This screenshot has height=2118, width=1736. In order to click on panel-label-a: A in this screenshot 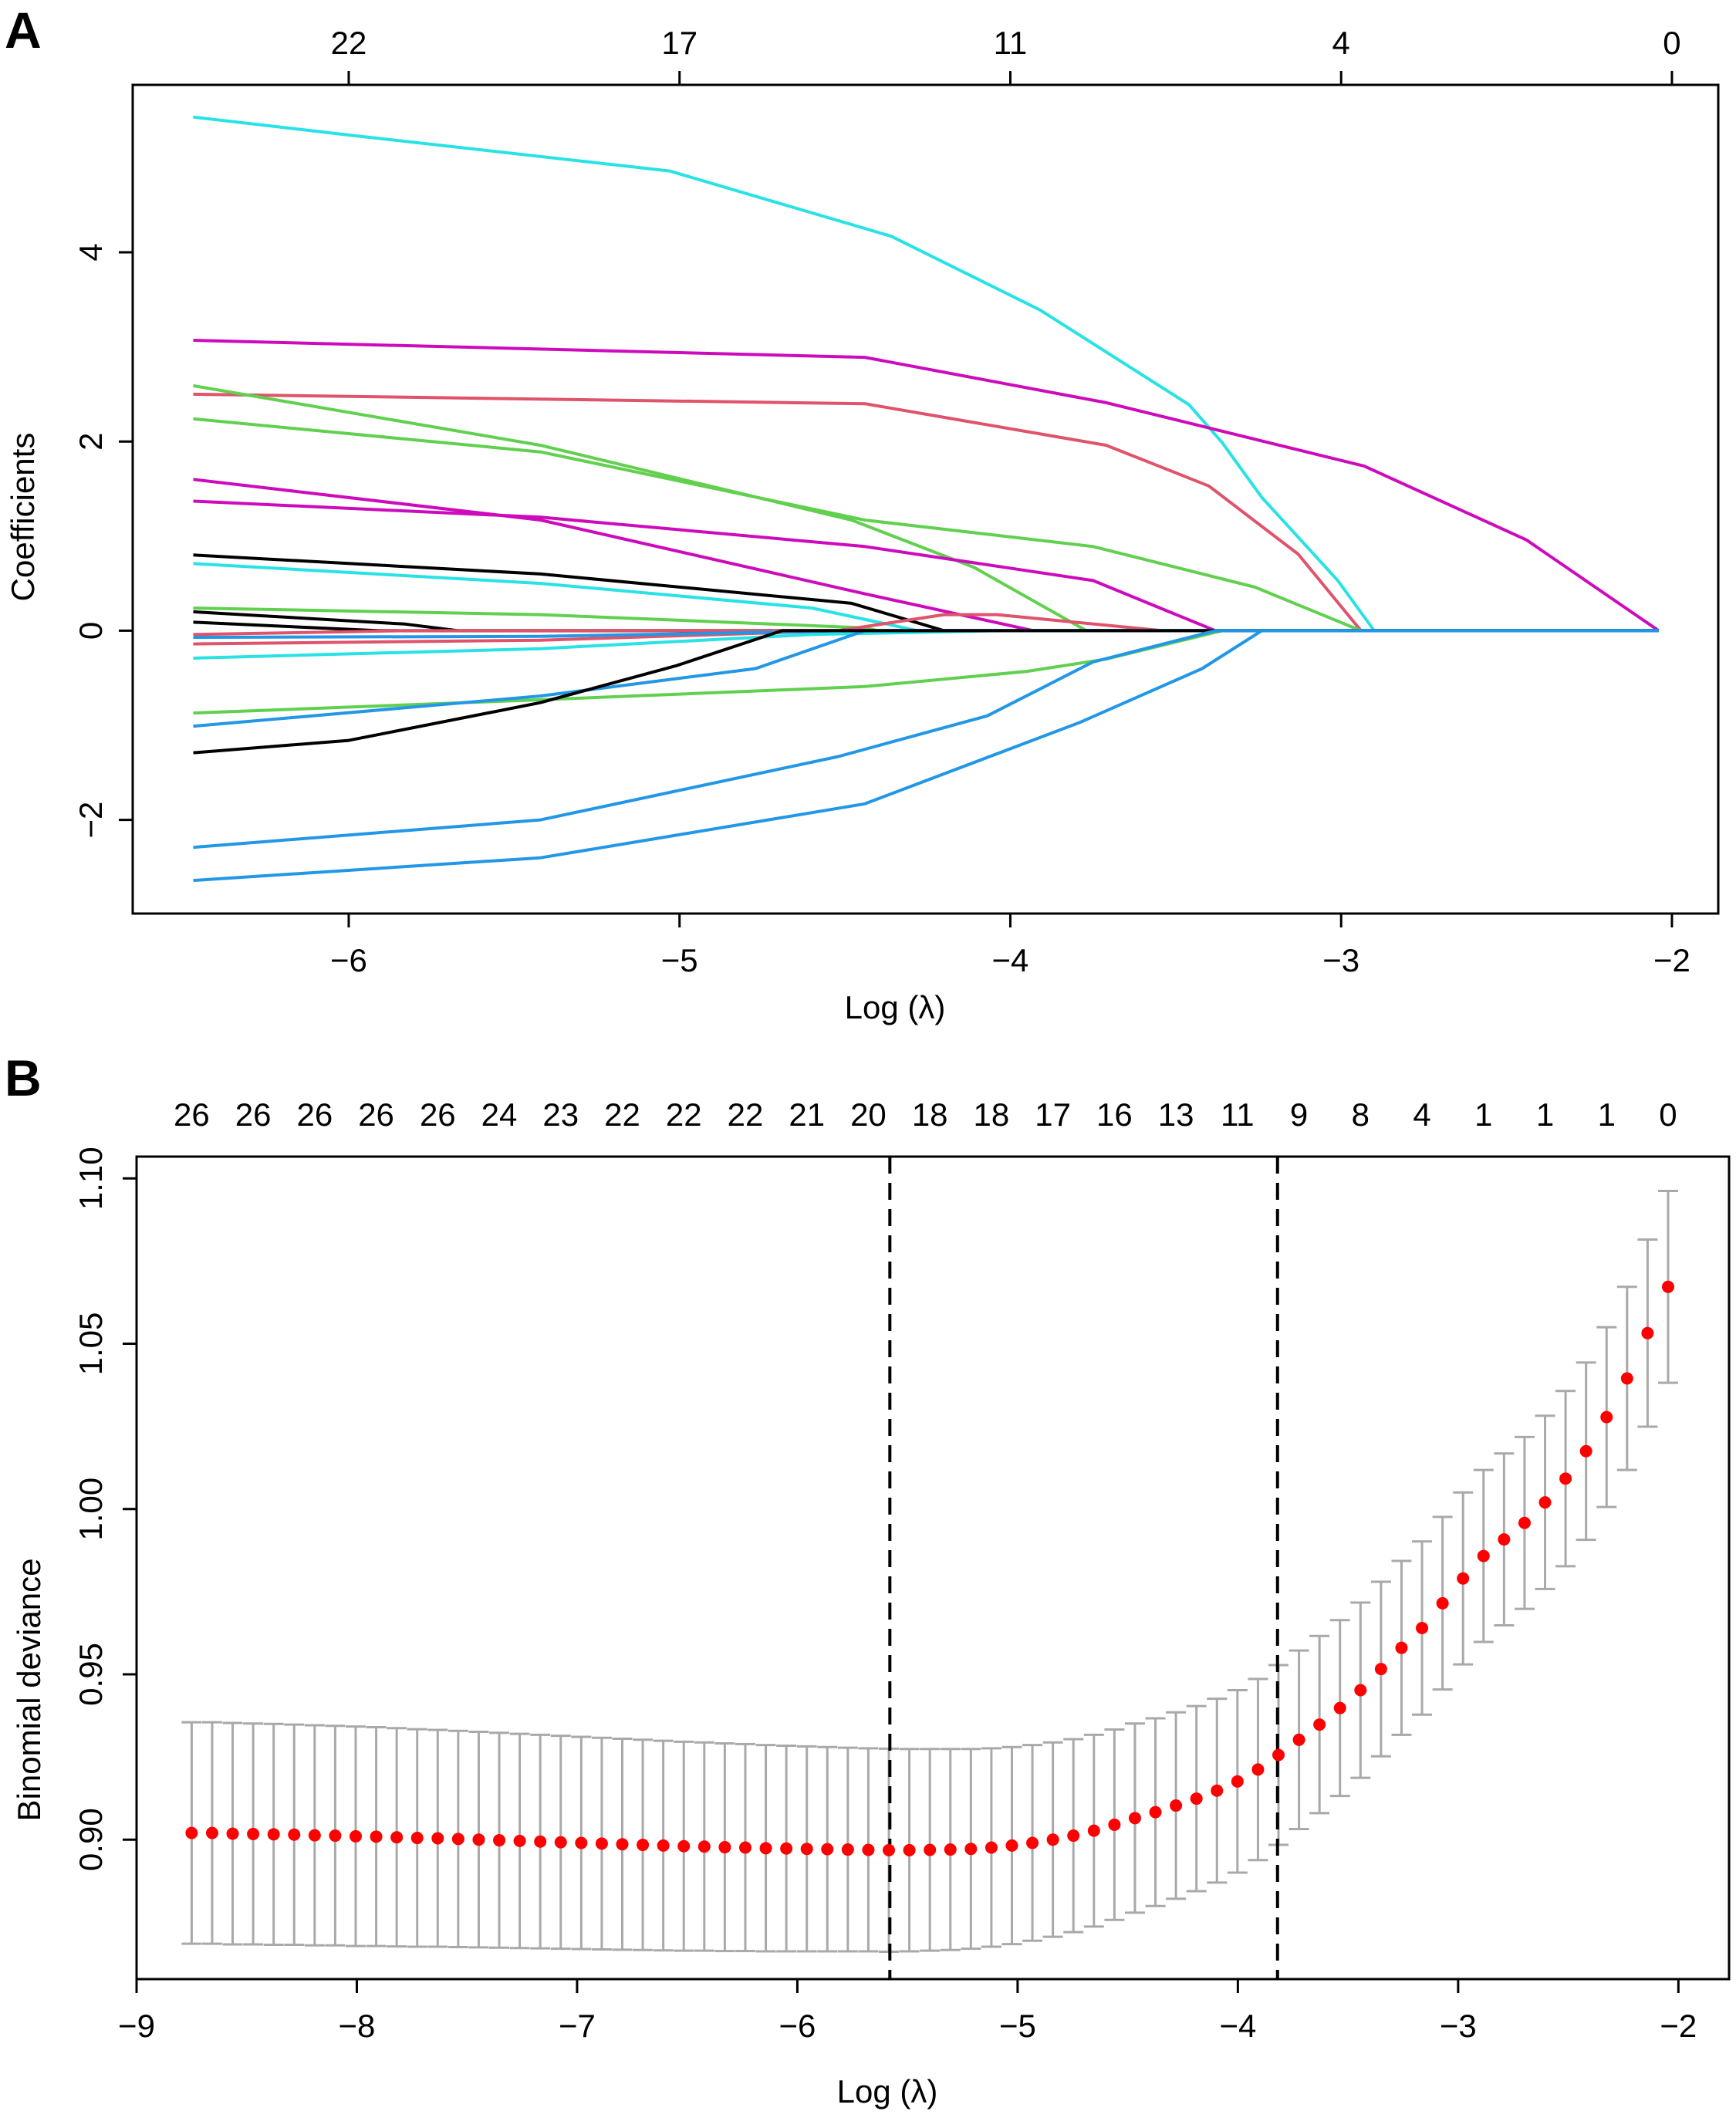, I will do `click(23, 30)`.